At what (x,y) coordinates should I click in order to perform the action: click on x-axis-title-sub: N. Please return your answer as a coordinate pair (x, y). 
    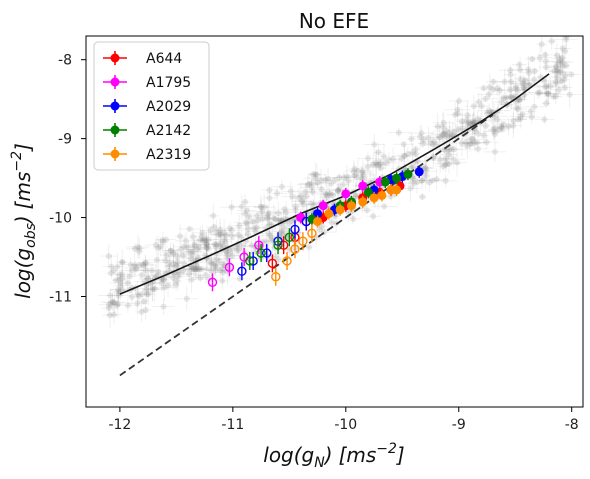
    Looking at the image, I should click on (319, 463).